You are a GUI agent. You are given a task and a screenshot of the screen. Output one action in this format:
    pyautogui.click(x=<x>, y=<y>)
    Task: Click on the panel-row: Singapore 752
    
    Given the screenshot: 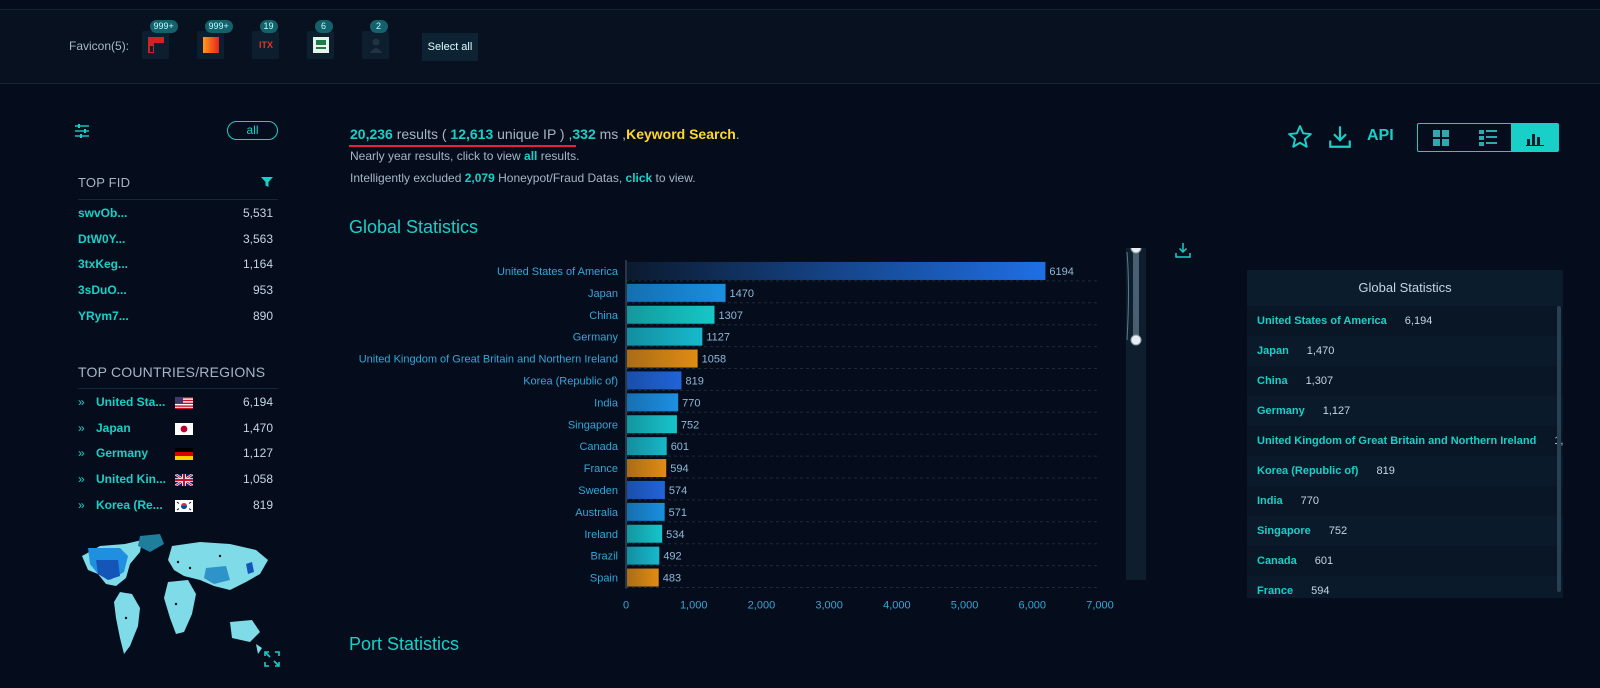 What is the action you would take?
    pyautogui.click(x=1405, y=531)
    